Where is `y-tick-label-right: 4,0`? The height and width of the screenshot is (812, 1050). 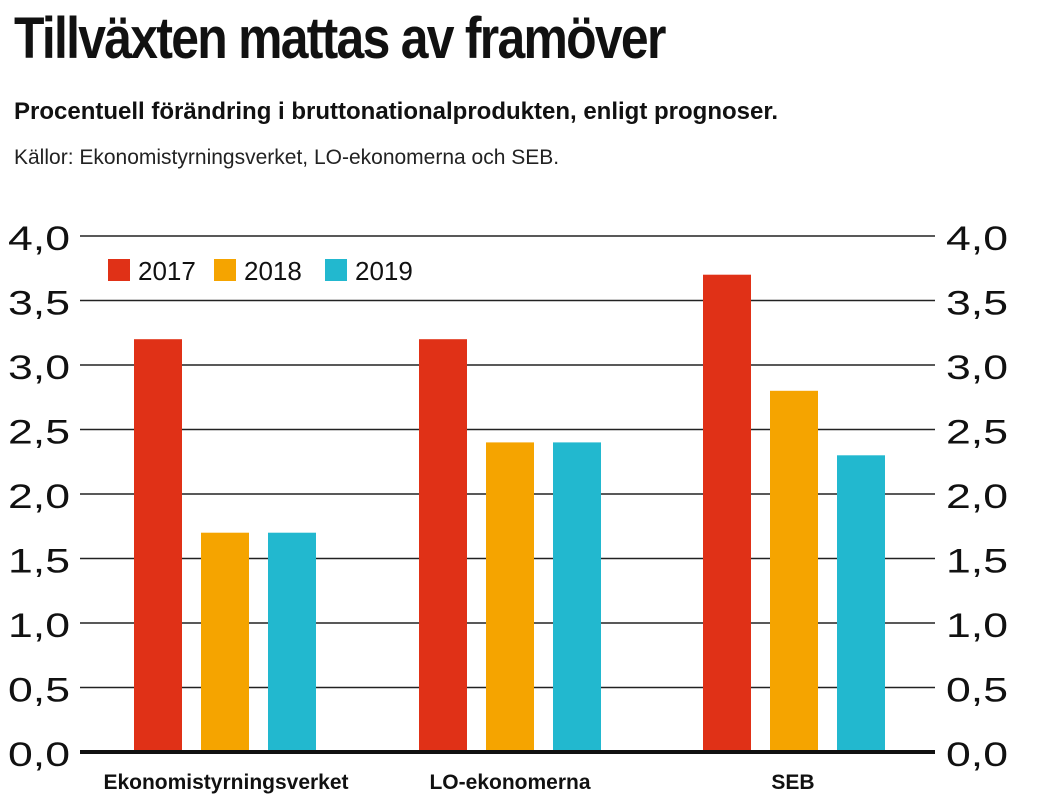
y-tick-label-right: 4,0 is located at coordinates (977, 239).